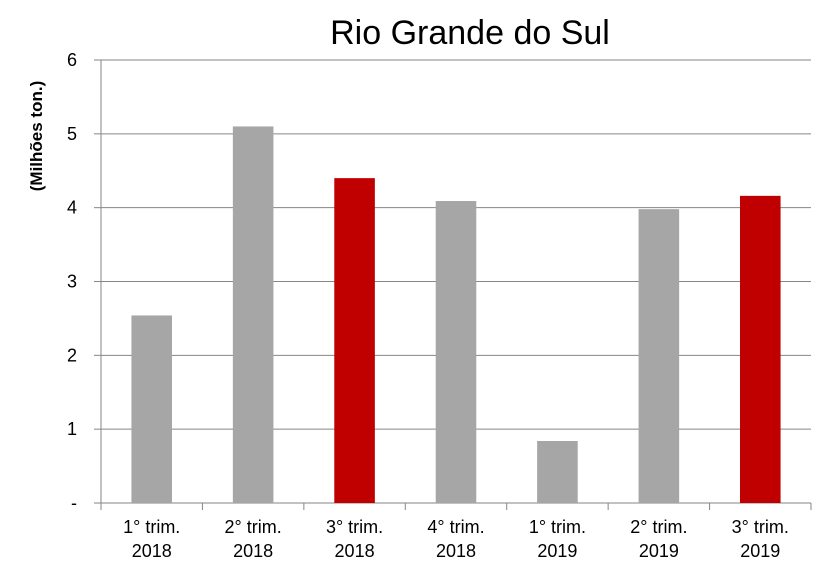 This screenshot has height=568, width=825. Describe the element at coordinates (74, 503) in the screenshot. I see `y-tick-label: -` at that location.